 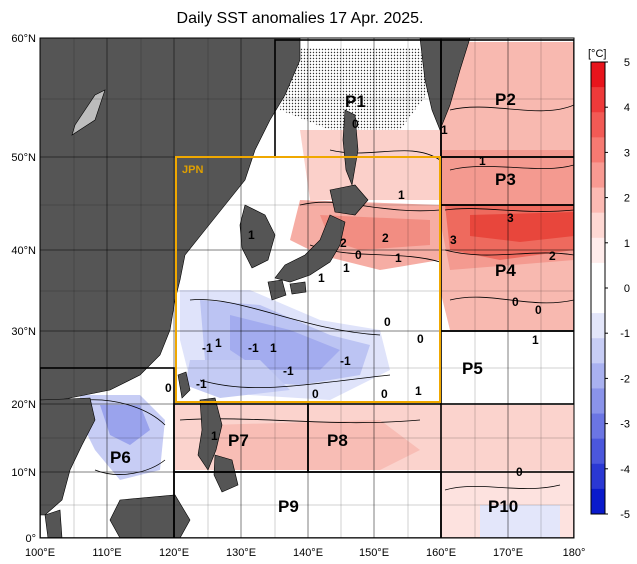 I want to click on map-title: Daily SST anomalies 17 Apr. 2025., so click(x=300, y=18).